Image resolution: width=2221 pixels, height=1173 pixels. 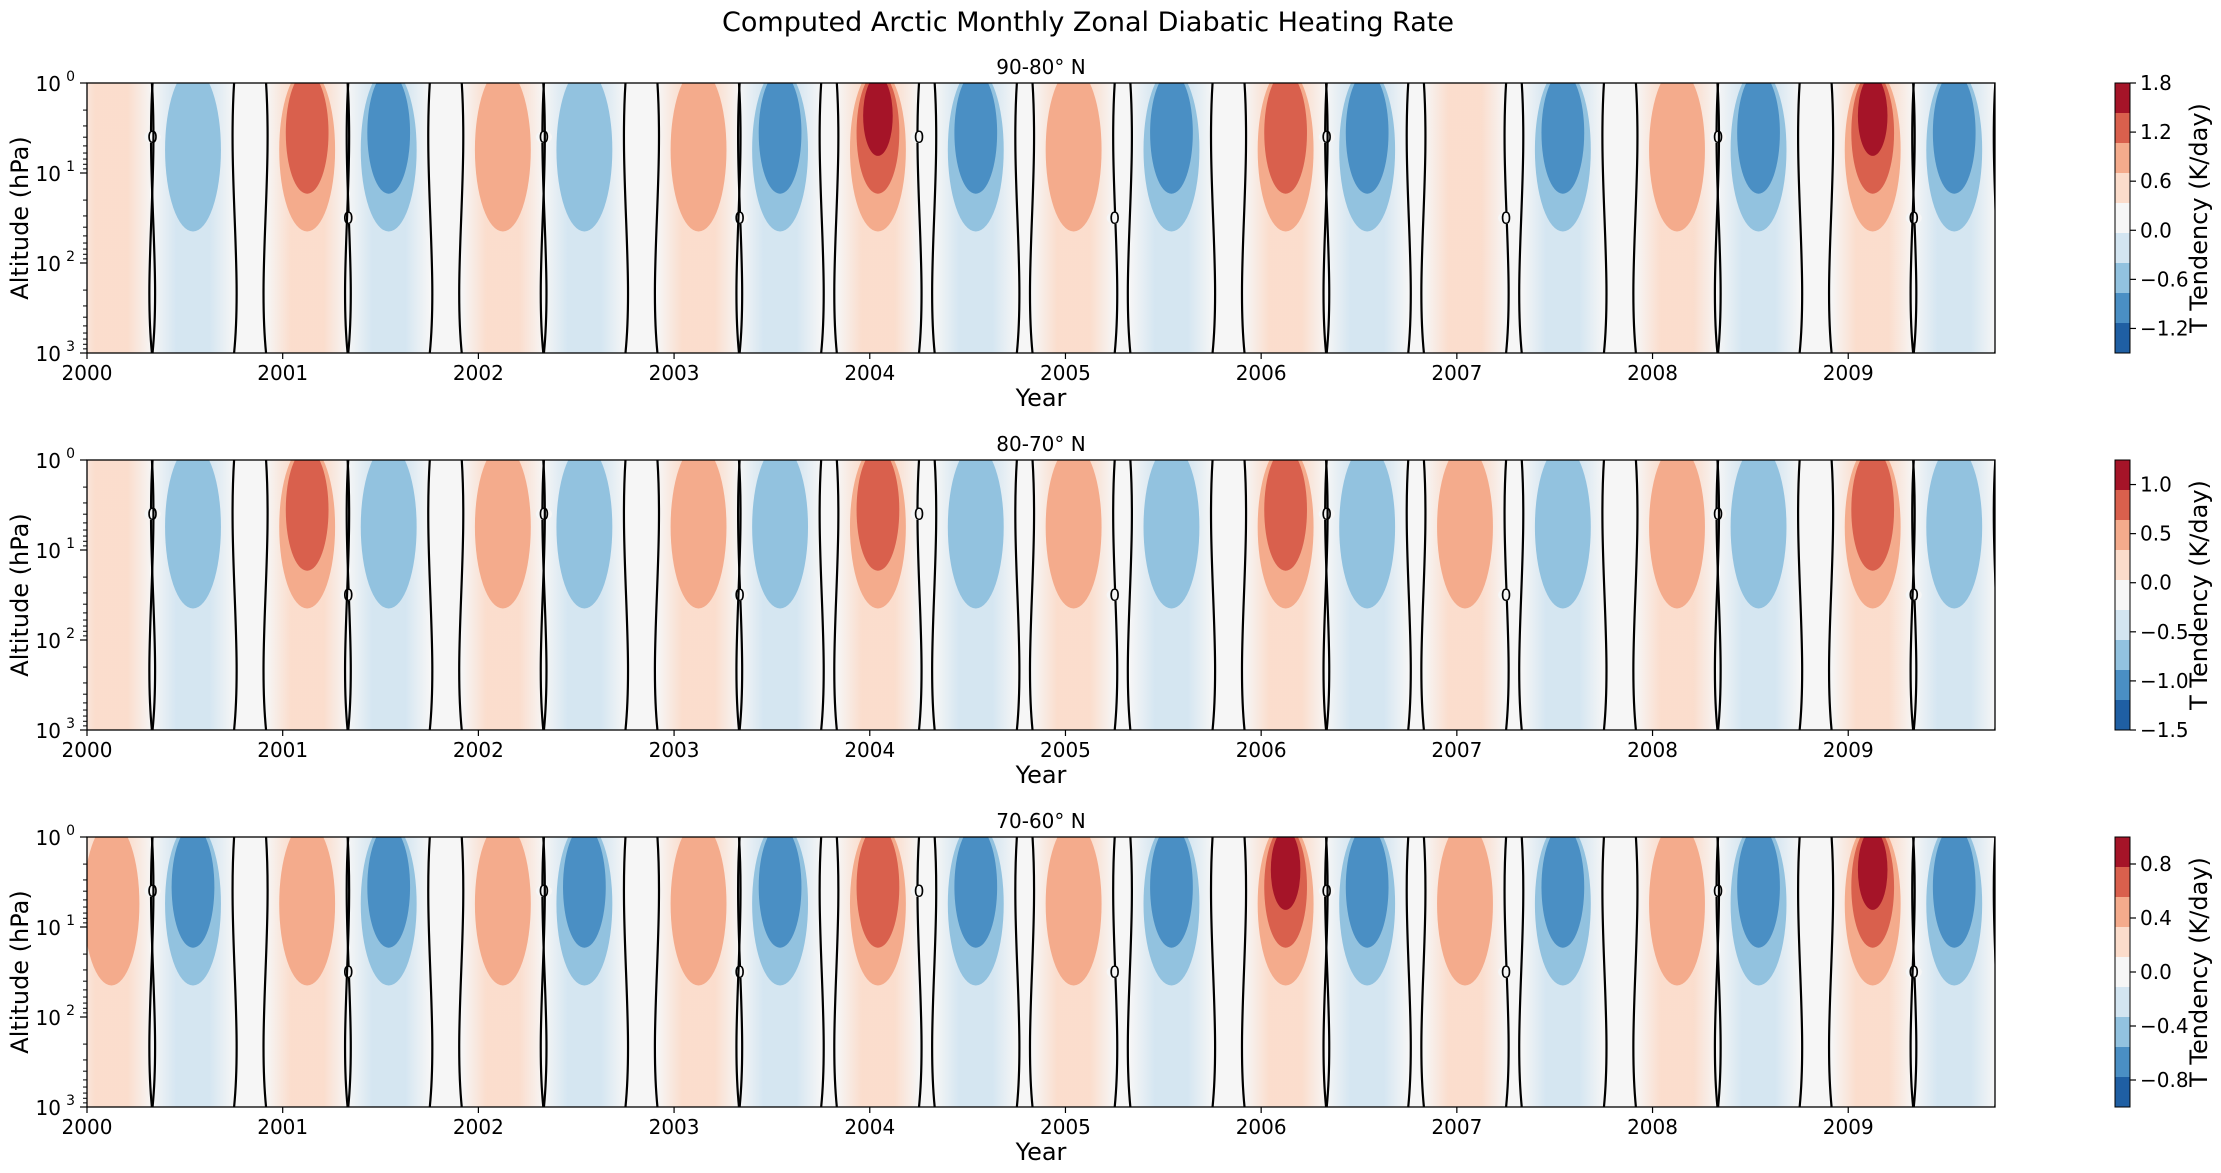 What do you see at coordinates (1040, 821) in the screenshot?
I see `subplot-title: 70-60° N` at bounding box center [1040, 821].